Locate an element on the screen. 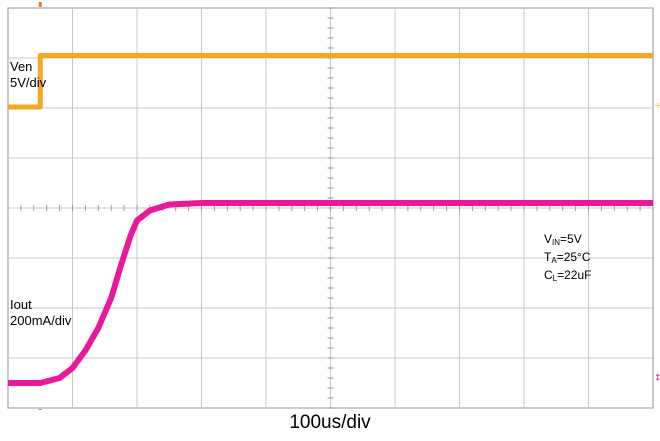 This screenshot has width=660, height=441. condition-cl: CL=22uF is located at coordinates (568, 275).